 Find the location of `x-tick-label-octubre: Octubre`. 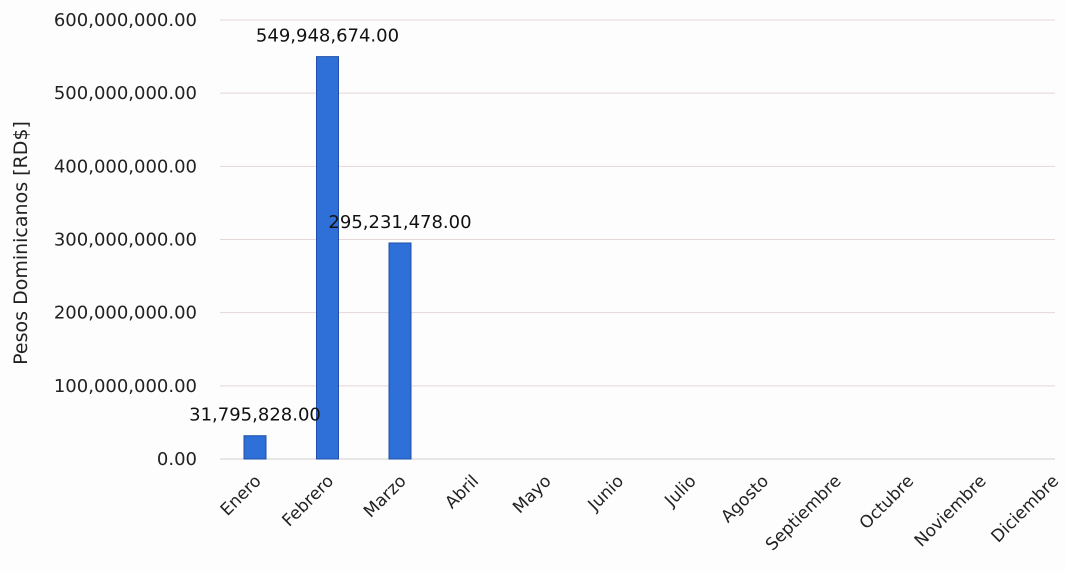

x-tick-label-octubre: Octubre is located at coordinates (887, 502).